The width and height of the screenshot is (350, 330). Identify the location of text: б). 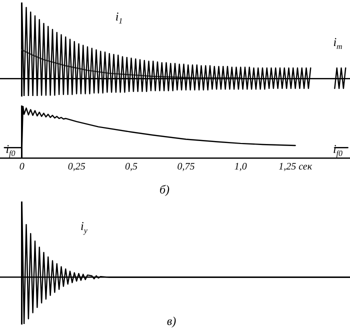
(164, 189).